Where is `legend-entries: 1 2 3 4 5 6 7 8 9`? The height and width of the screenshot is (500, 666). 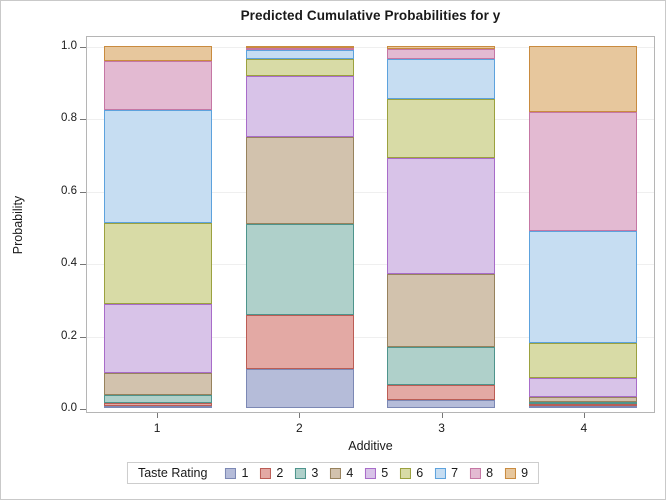 legend-entries: 1 2 3 4 5 6 7 8 9 is located at coordinates (376, 473).